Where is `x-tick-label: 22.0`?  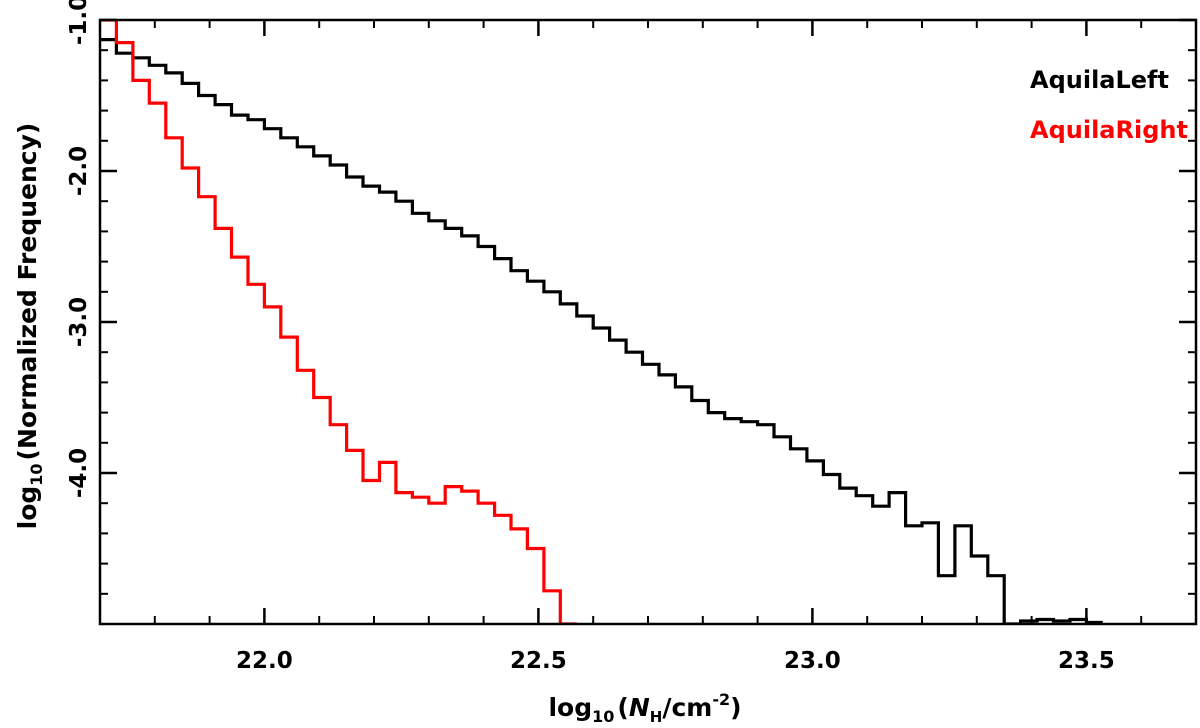 x-tick-label: 22.0 is located at coordinates (264, 661).